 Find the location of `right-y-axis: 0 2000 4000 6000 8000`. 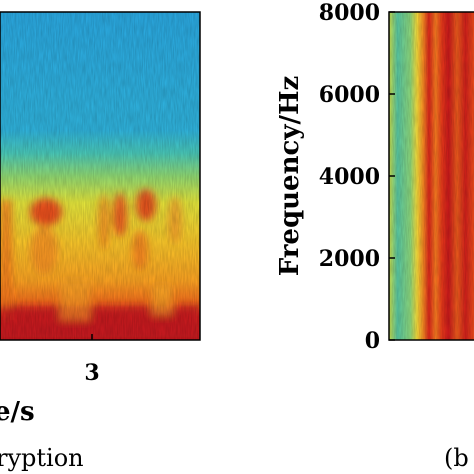

right-y-axis: 0 2000 4000 6000 8000 is located at coordinates (357, 177).